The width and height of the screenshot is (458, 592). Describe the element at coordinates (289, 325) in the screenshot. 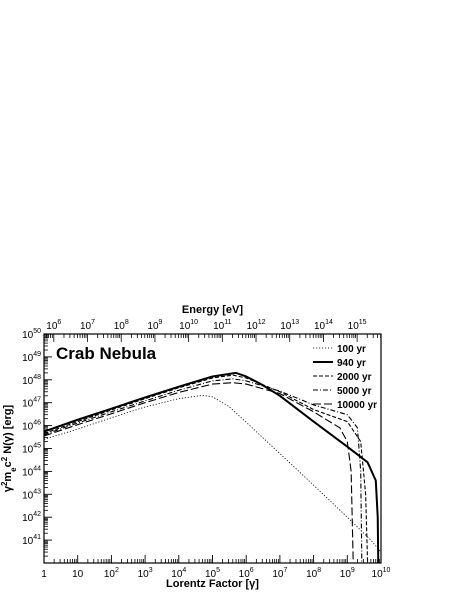

I see `x2-tick-label: 10¹³` at that location.